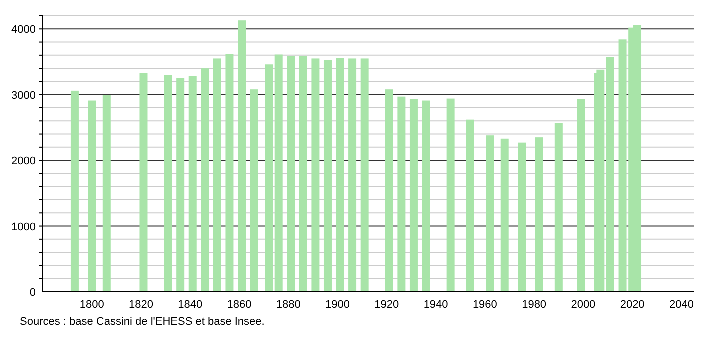 This screenshot has width=710, height=340. What do you see at coordinates (485, 304) in the screenshot?
I see `x-tick-label: 1960` at bounding box center [485, 304].